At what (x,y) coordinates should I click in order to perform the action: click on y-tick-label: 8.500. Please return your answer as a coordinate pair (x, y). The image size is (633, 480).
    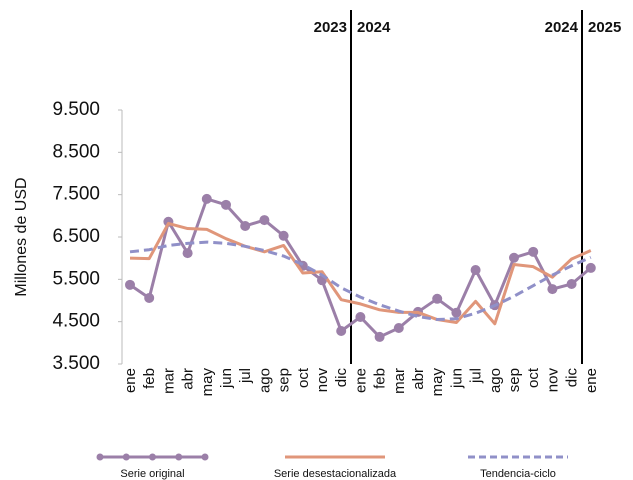
    Looking at the image, I should click on (76, 151).